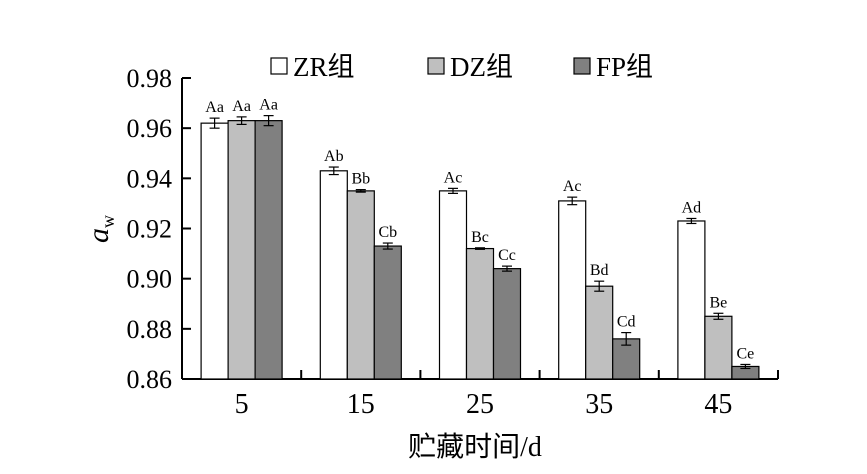 The height and width of the screenshot is (474, 867). I want to click on y-tick-label: 0.98, so click(150, 78).